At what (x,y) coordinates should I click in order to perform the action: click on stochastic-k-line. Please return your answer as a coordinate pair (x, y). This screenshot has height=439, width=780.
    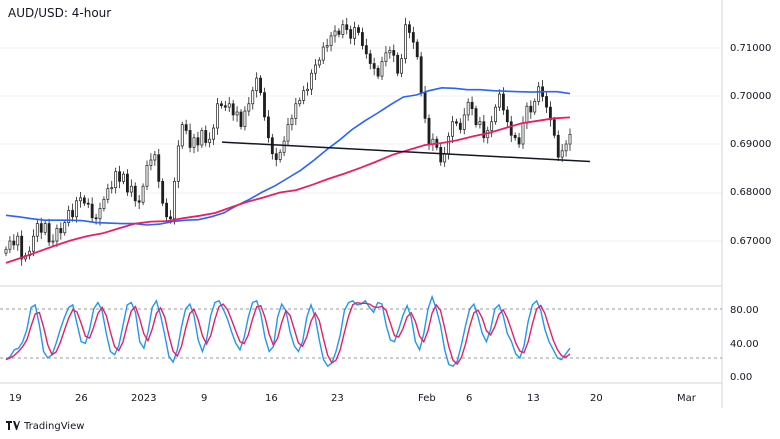
    Looking at the image, I should click on (288, 331).